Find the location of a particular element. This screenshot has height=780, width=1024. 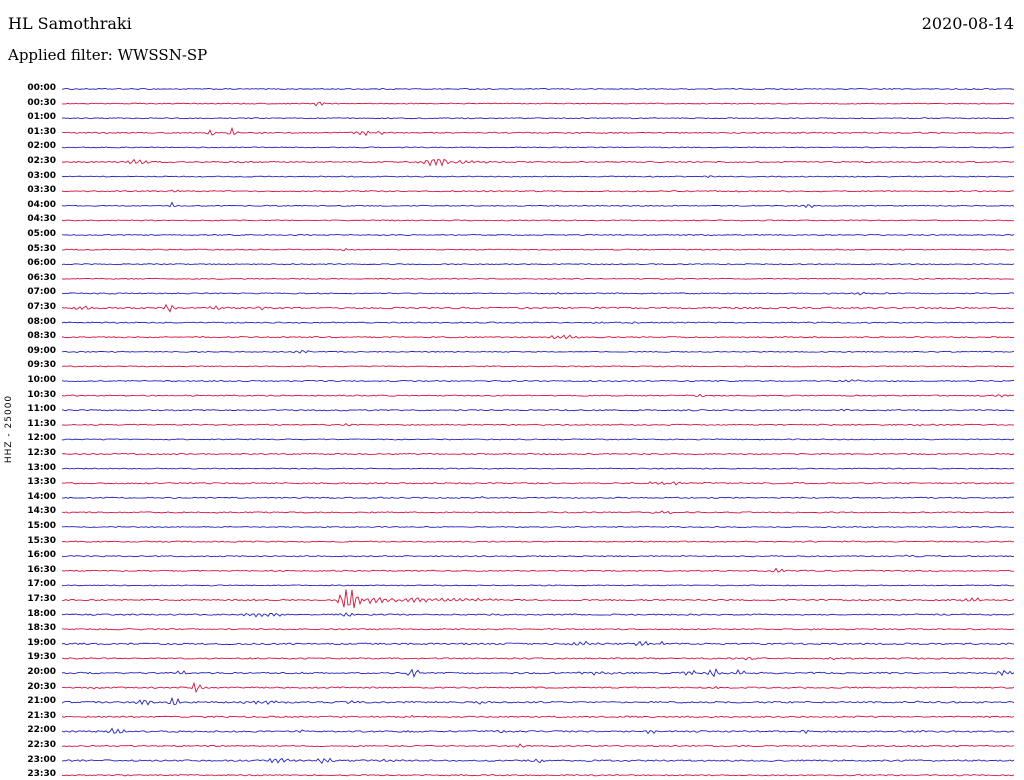

time-label-0730: 07:30 is located at coordinates (41, 307).